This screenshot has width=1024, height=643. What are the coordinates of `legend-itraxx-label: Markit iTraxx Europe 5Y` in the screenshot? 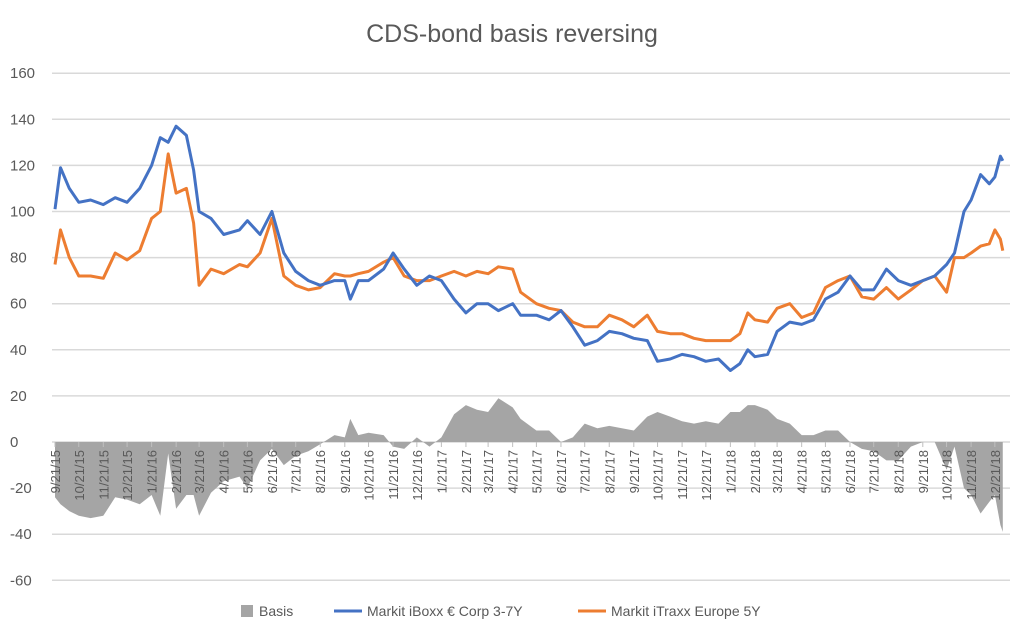 It's located at (686, 611).